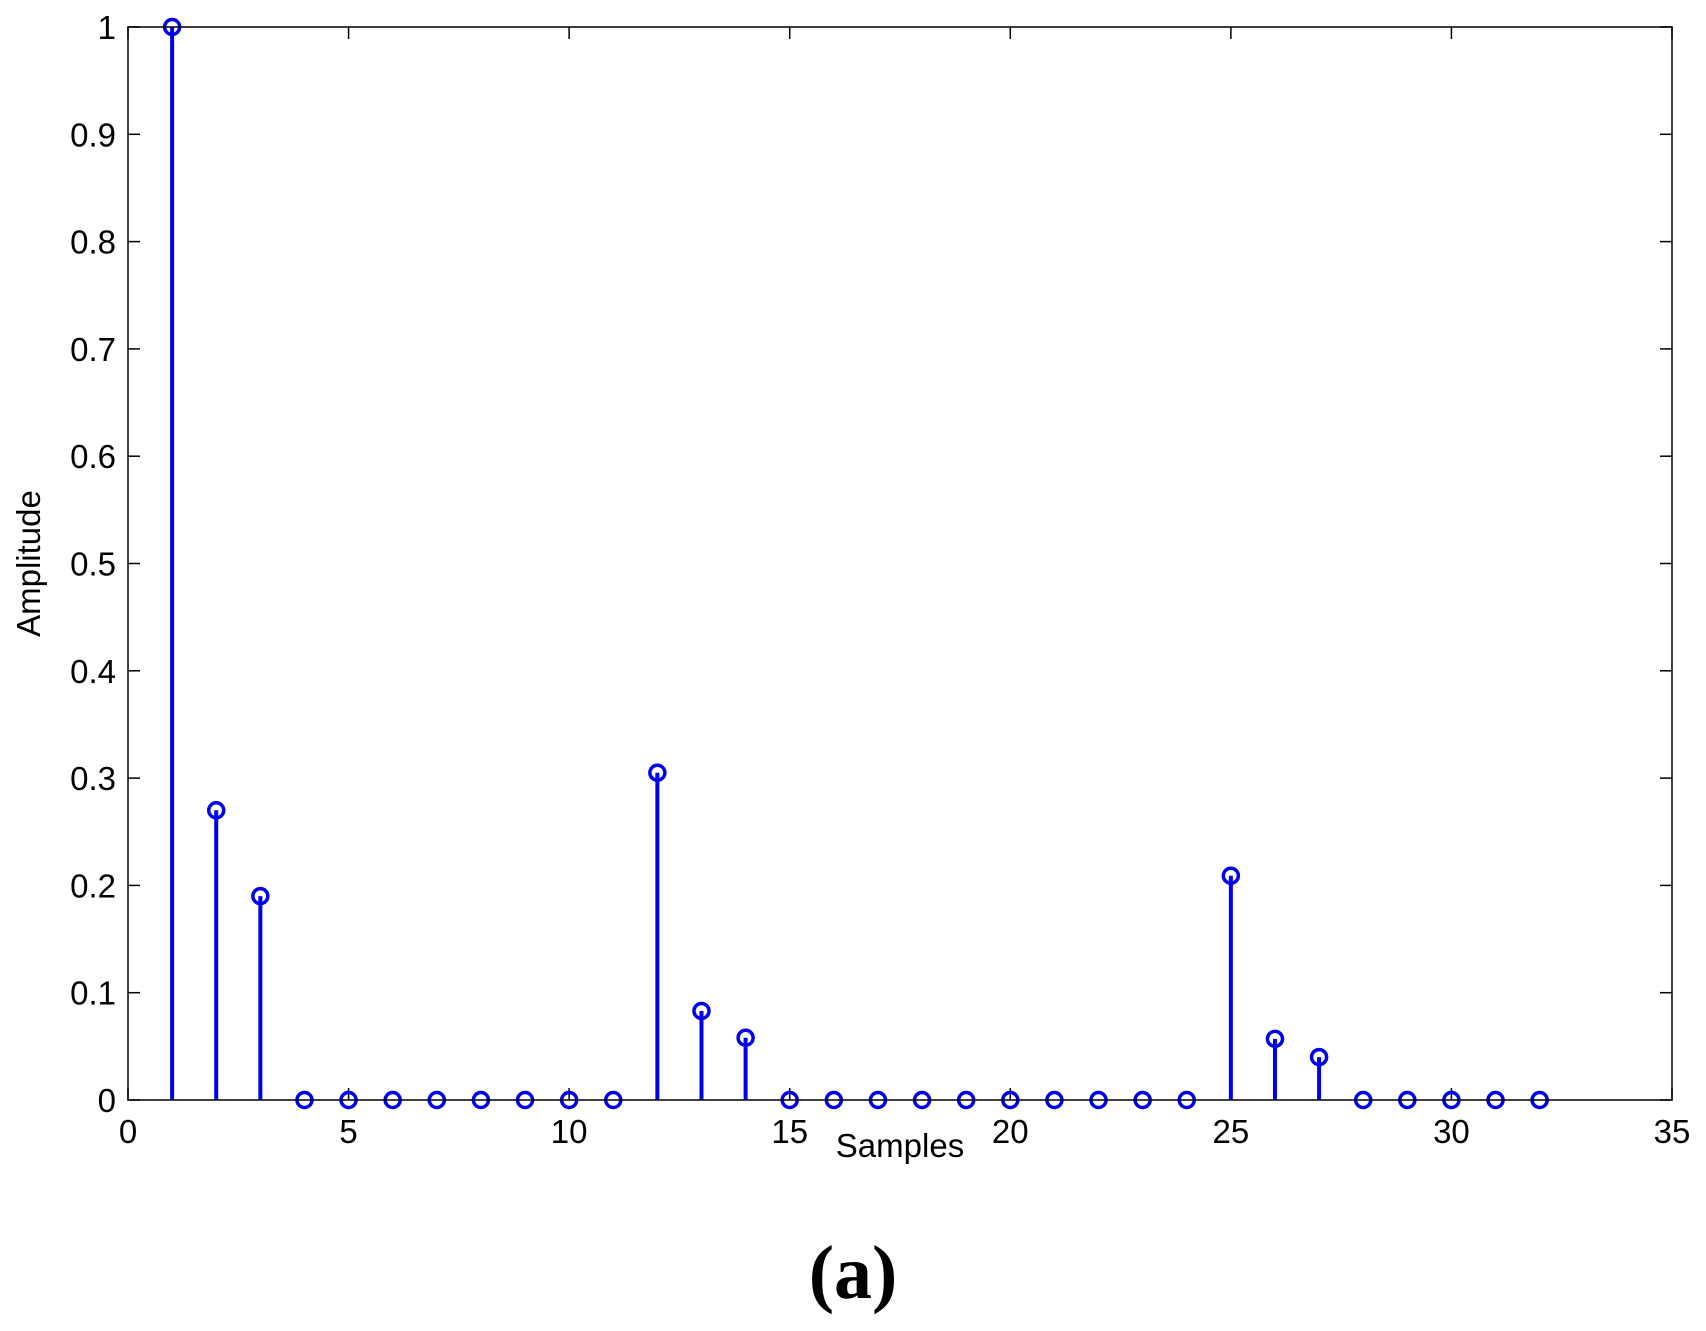  What do you see at coordinates (93, 349) in the screenshot?
I see `y-tick-label: 0.7` at bounding box center [93, 349].